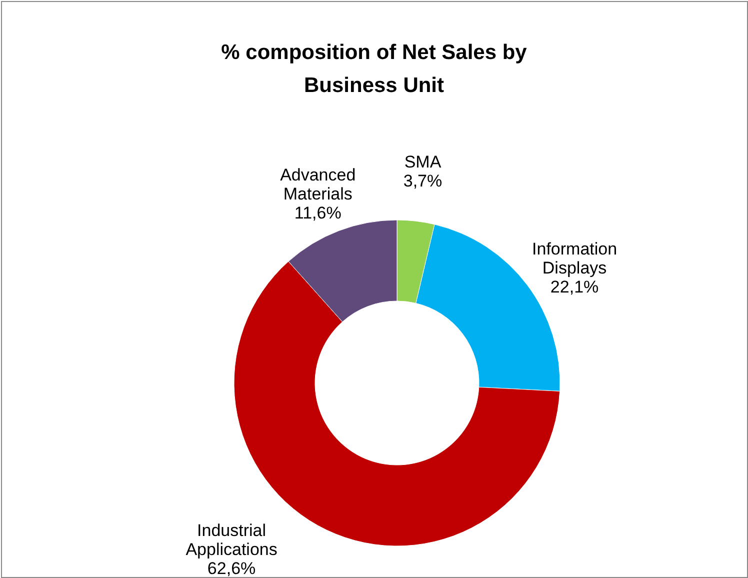  Describe the element at coordinates (374, 69) in the screenshot. I see `chart-title: % composition of Net Sales by Business Unit` at that location.